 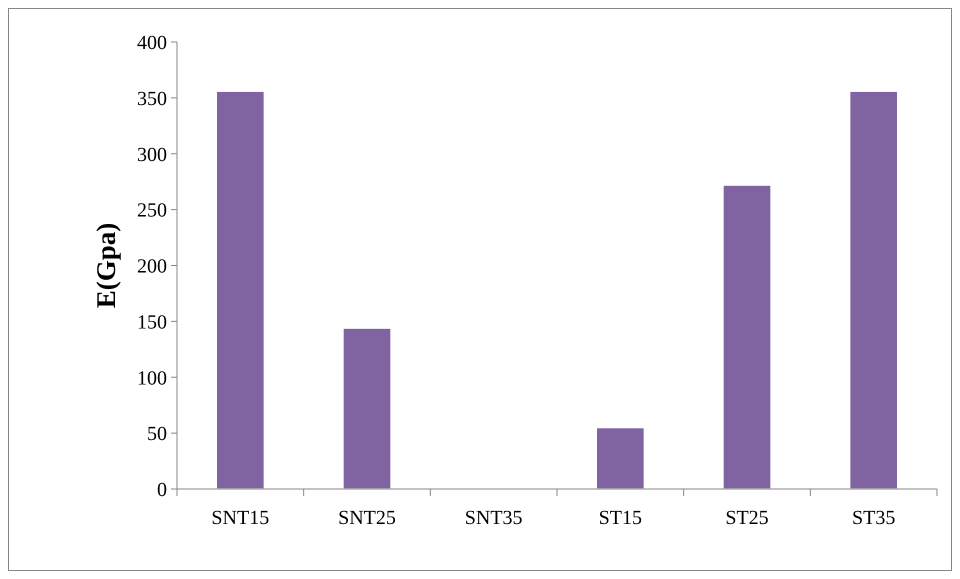 I want to click on y-axis-title: E(Gpa), so click(x=106, y=265).